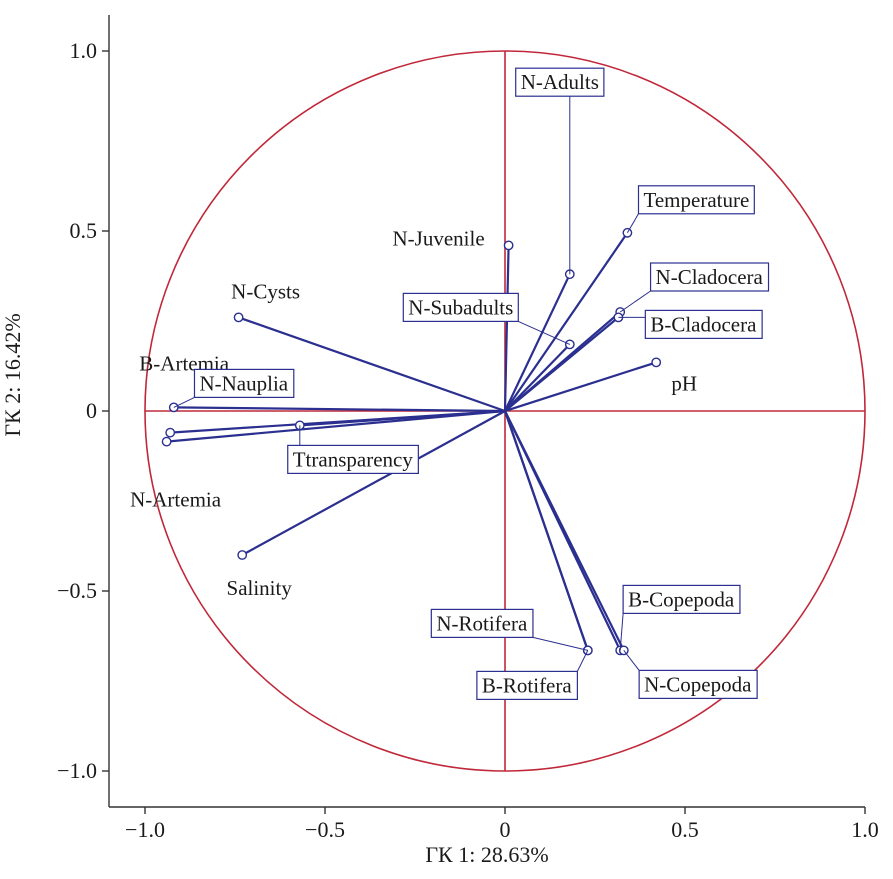  Describe the element at coordinates (486, 854) in the screenshot. I see `x-axis-title: ГК 1: 28.63%` at that location.